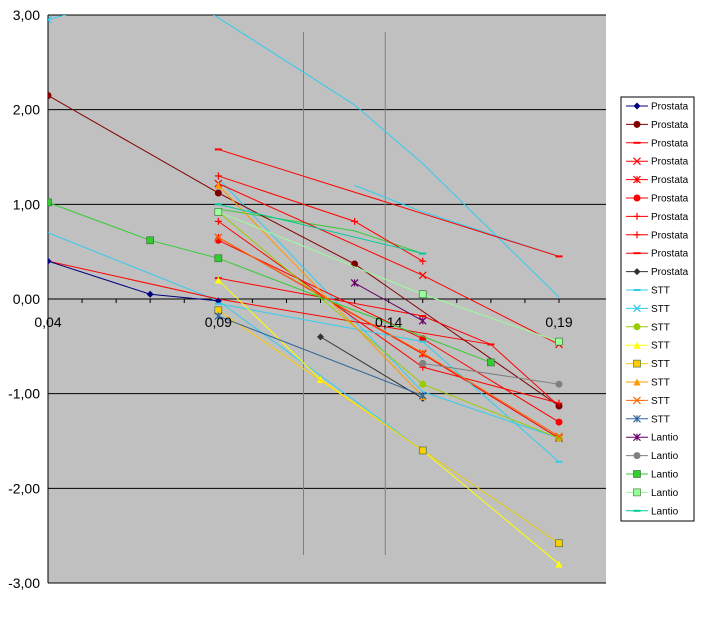 This screenshot has width=704, height=618. I want to click on x-tick-label: 0,09, so click(218, 322).